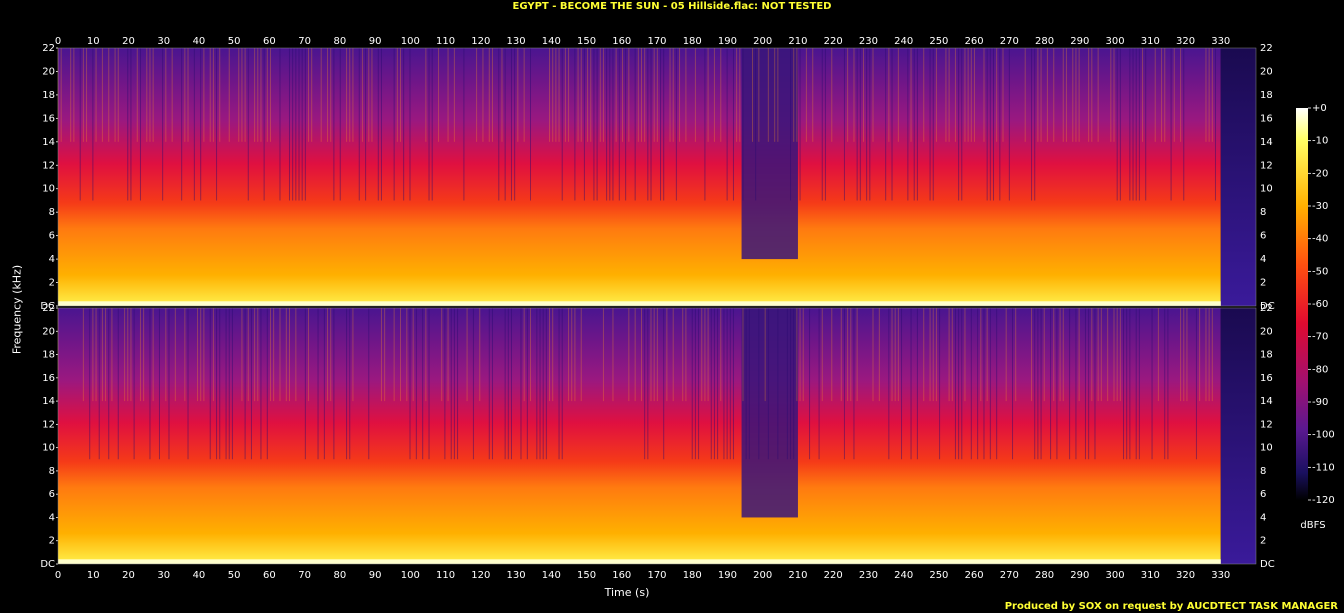 The height and width of the screenshot is (613, 1344). I want to click on colorbar-tick-label: -120, so click(1323, 500).